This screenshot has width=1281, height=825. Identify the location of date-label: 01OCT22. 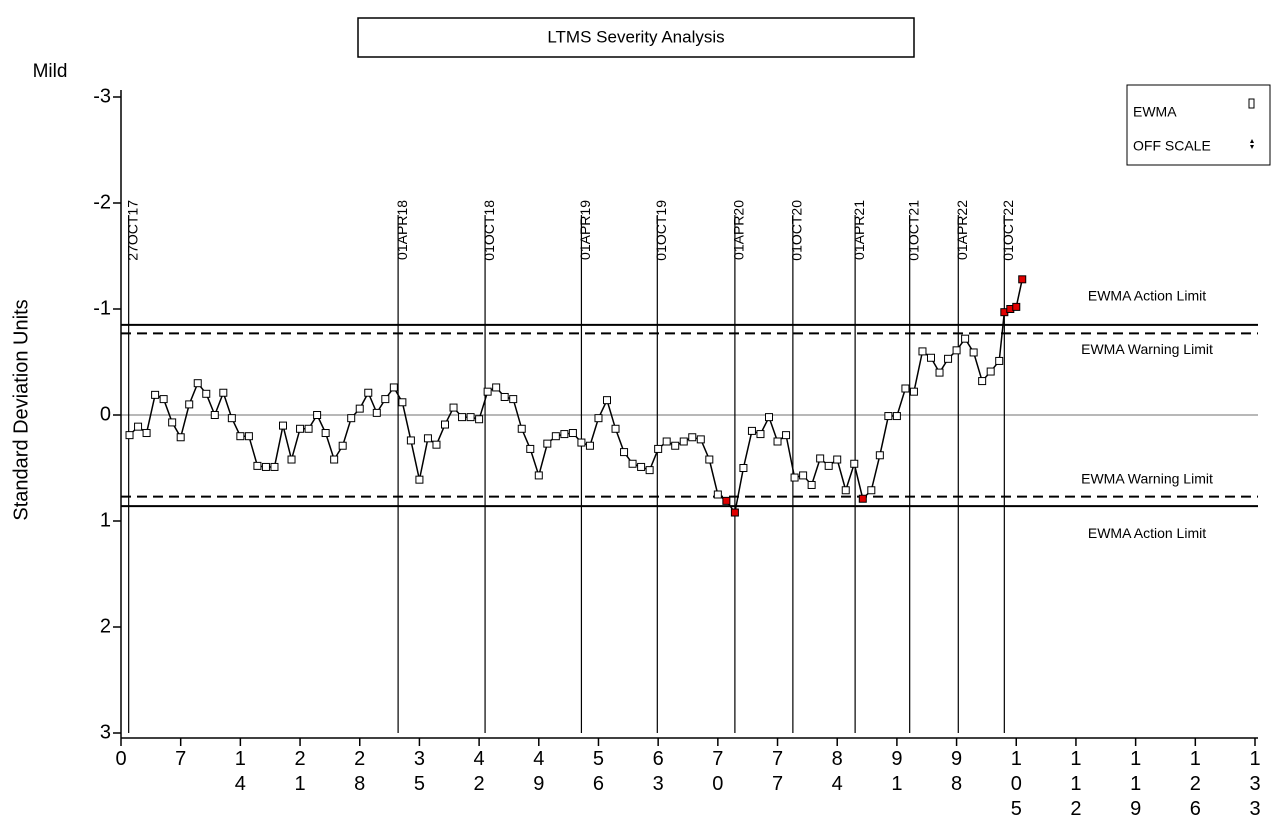
(1008, 230).